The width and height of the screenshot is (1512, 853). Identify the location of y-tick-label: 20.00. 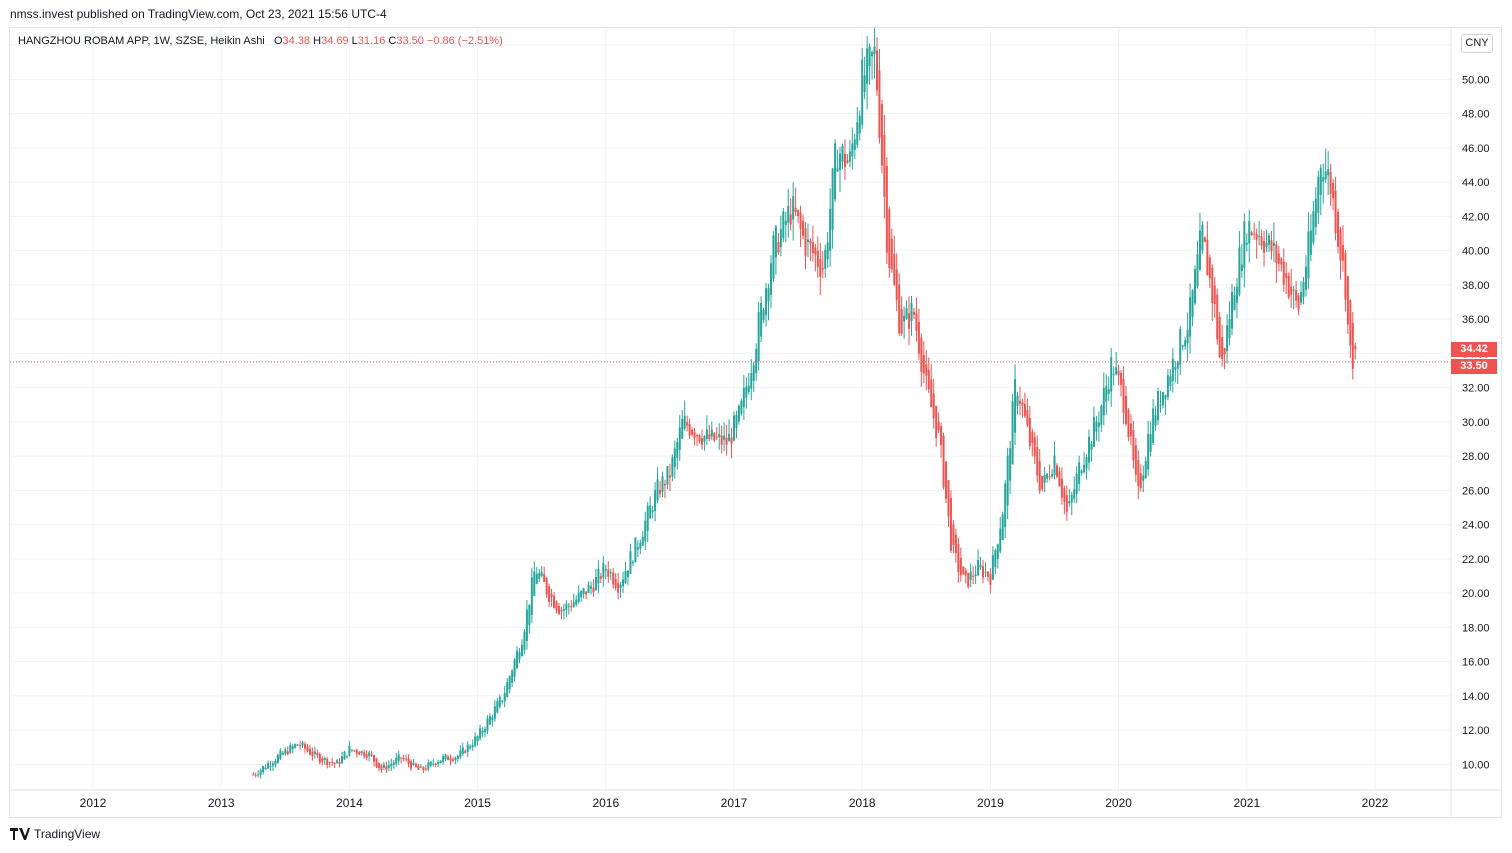
(1476, 594).